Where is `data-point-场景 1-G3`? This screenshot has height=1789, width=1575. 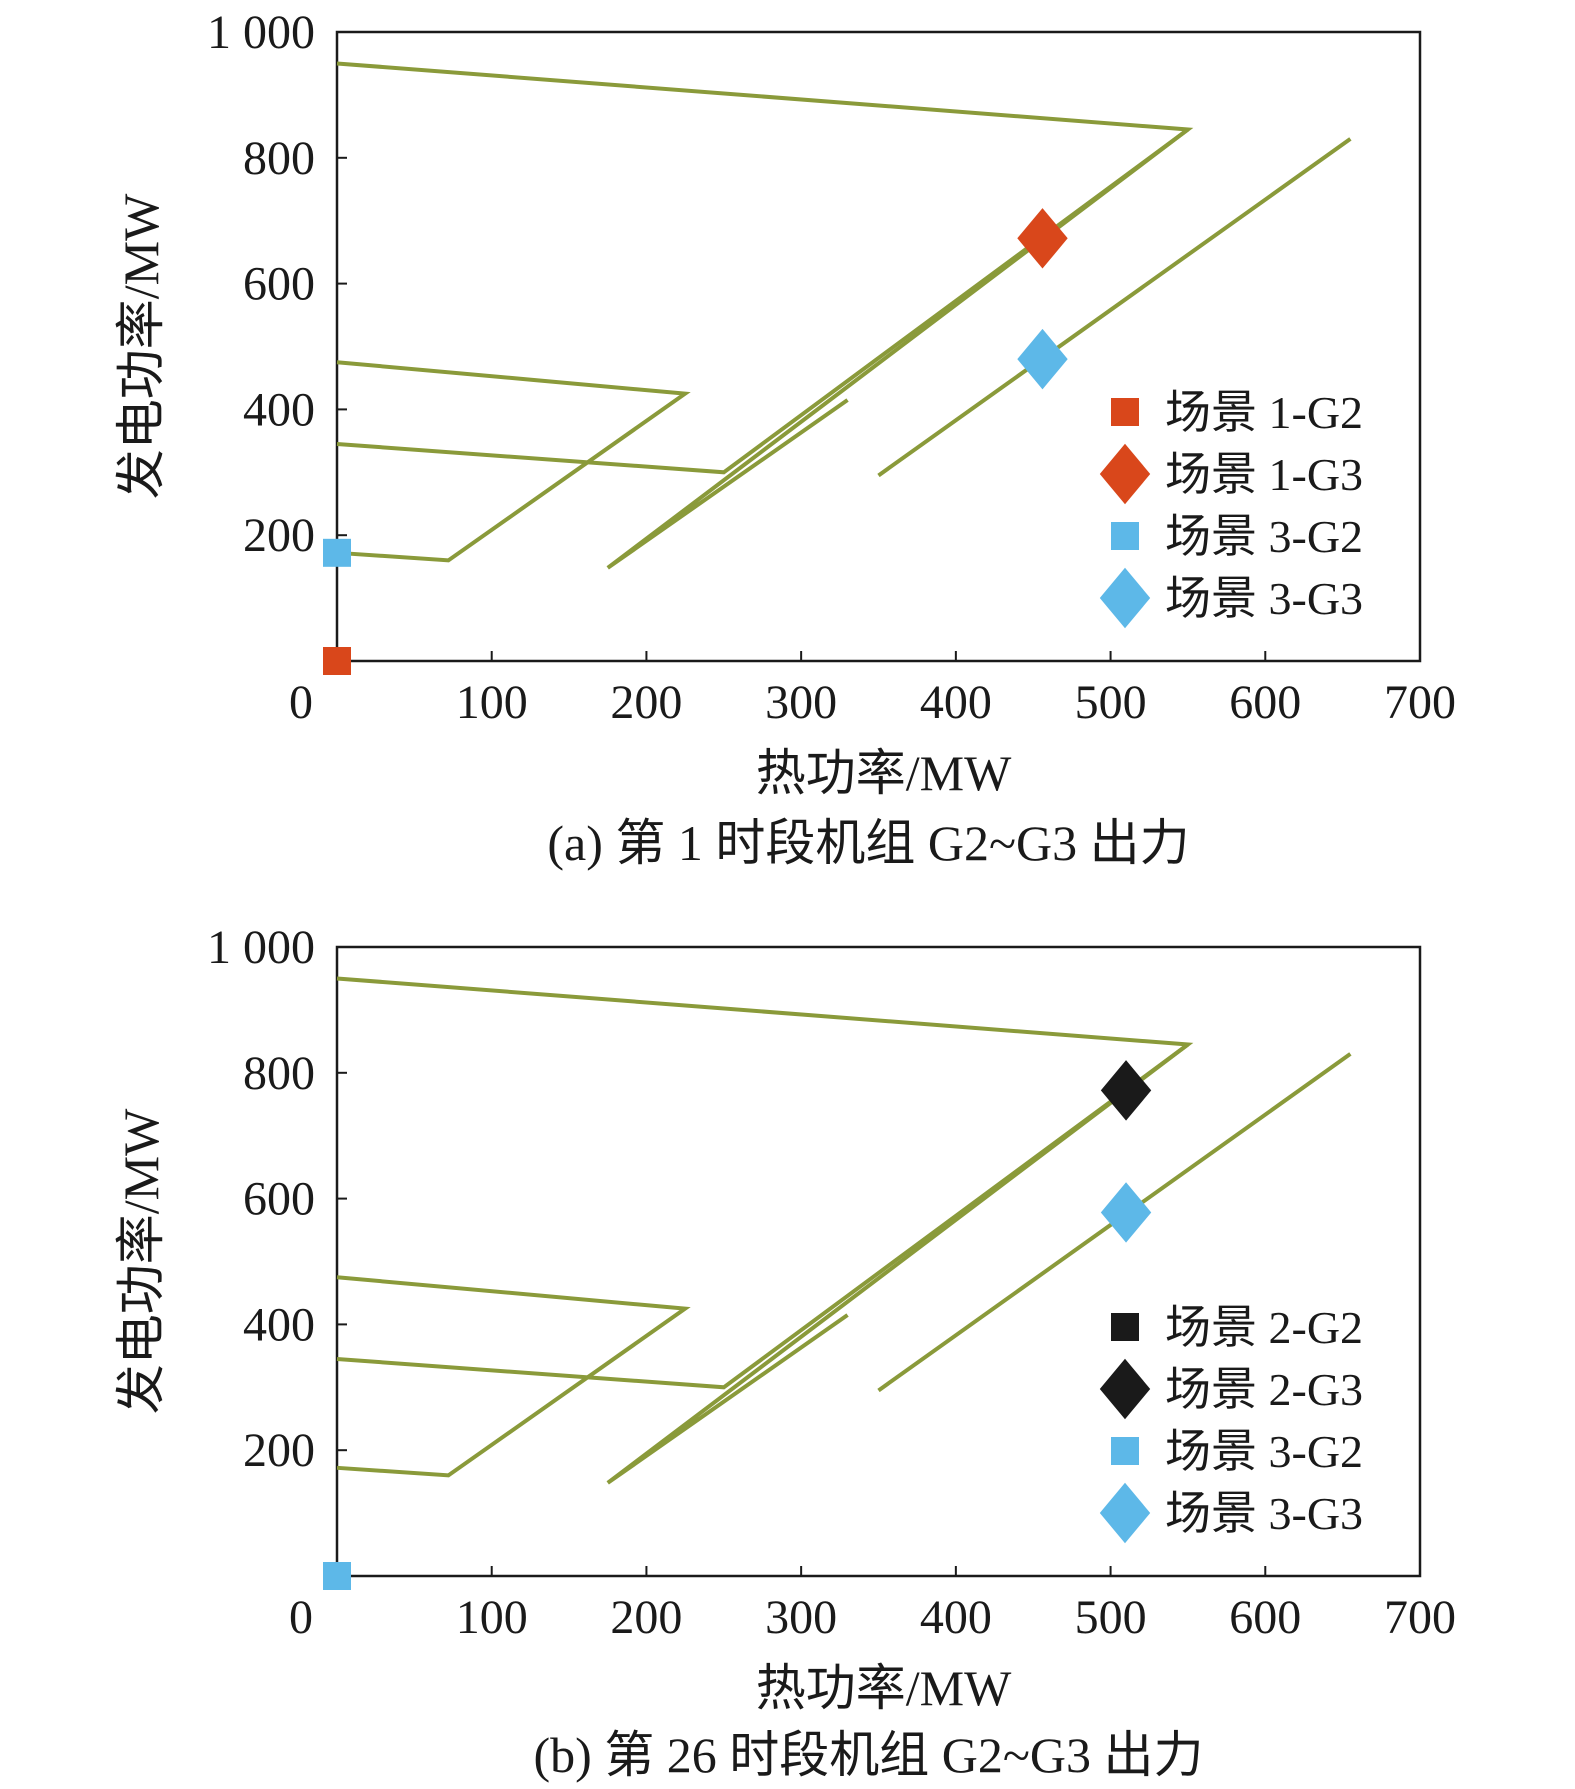 data-point-场景 1-G3 is located at coordinates (1042, 238).